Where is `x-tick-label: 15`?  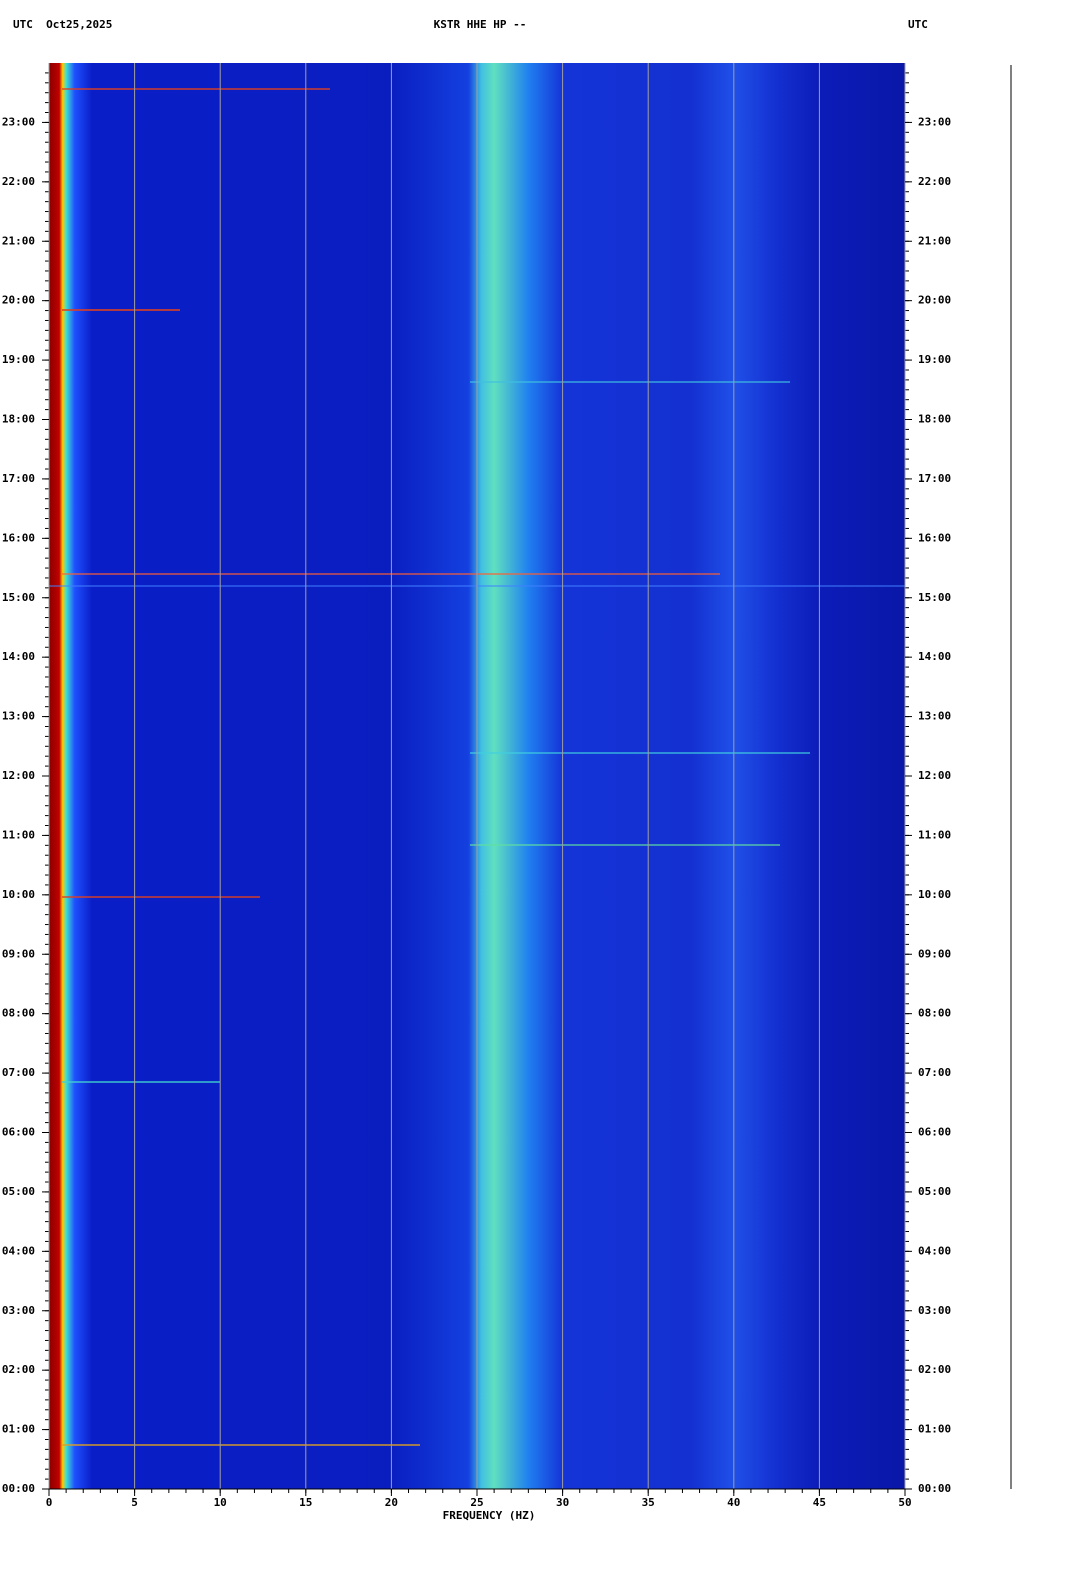 x-tick-label: 15 is located at coordinates (305, 1502).